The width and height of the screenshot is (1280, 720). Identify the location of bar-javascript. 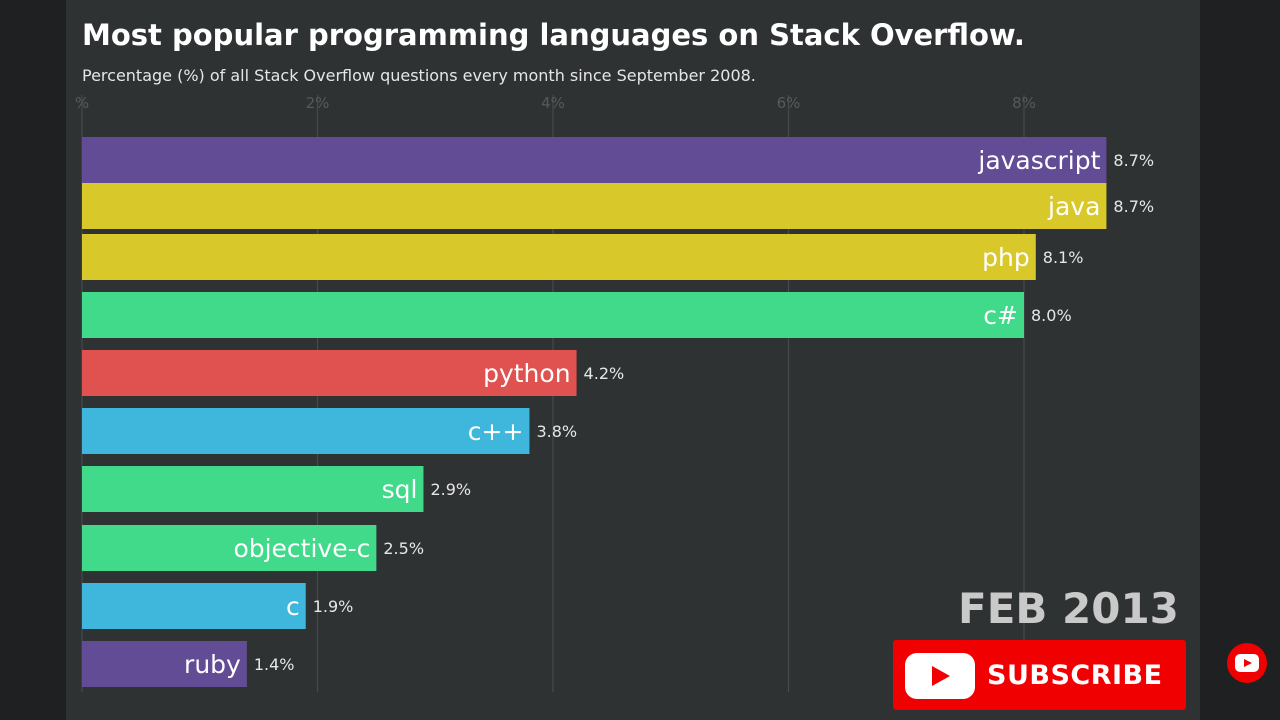
(594, 160).